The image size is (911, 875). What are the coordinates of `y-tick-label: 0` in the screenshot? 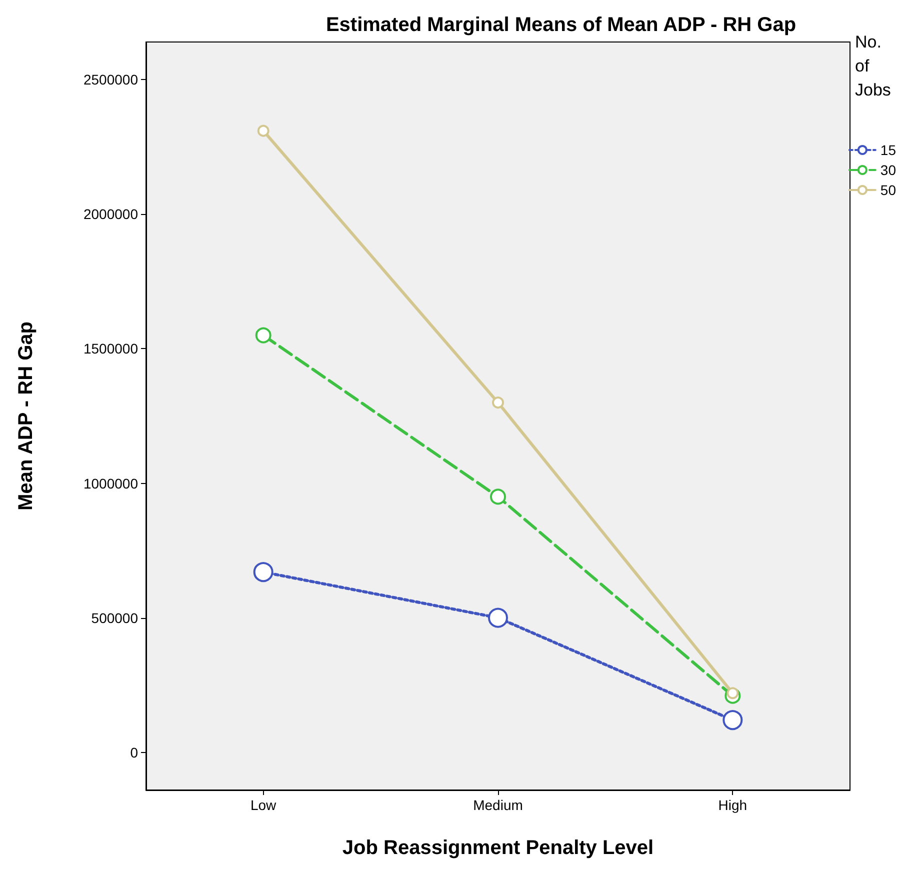 It's located at (134, 752).